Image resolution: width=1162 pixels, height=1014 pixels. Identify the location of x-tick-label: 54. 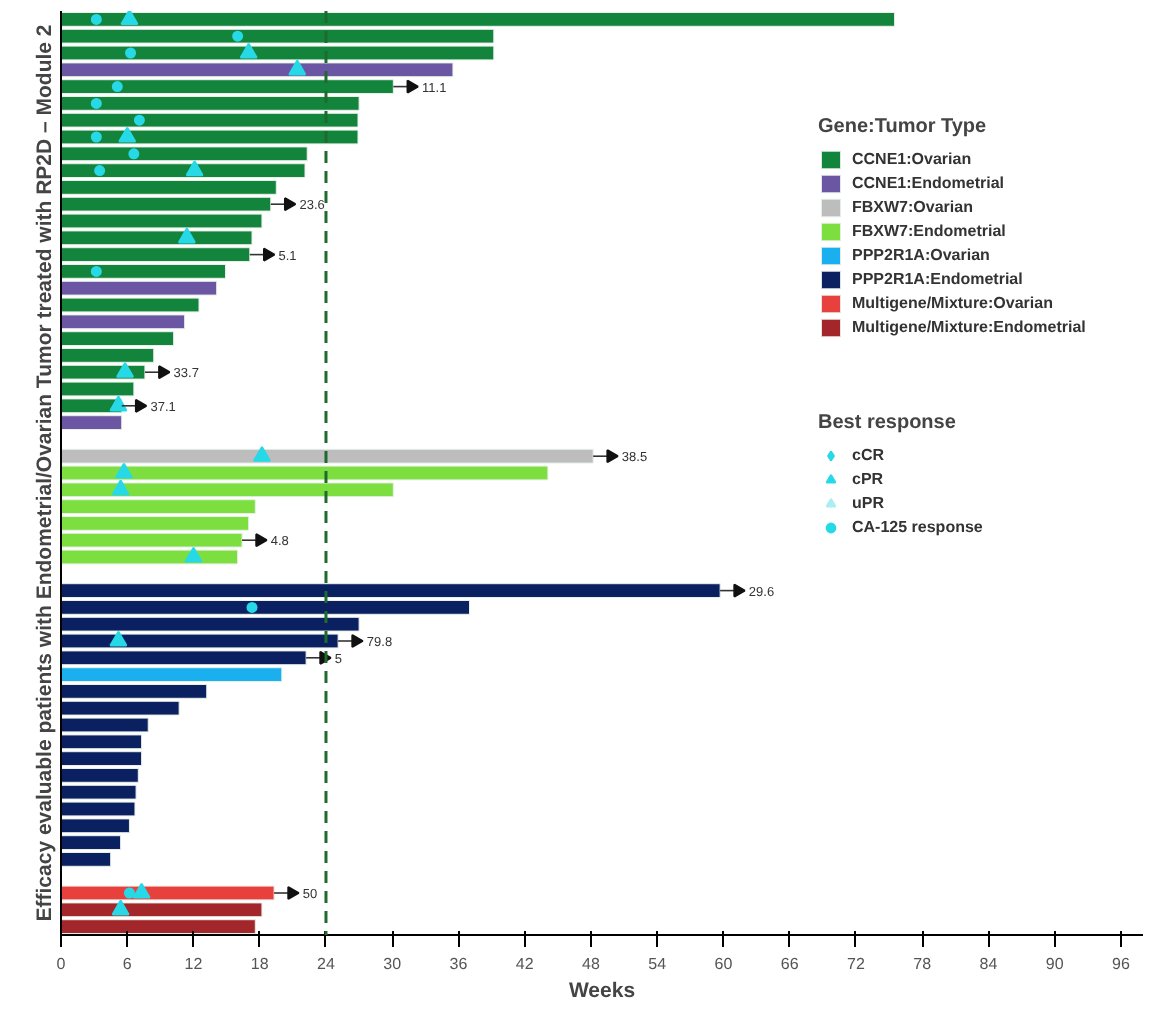
(658, 964).